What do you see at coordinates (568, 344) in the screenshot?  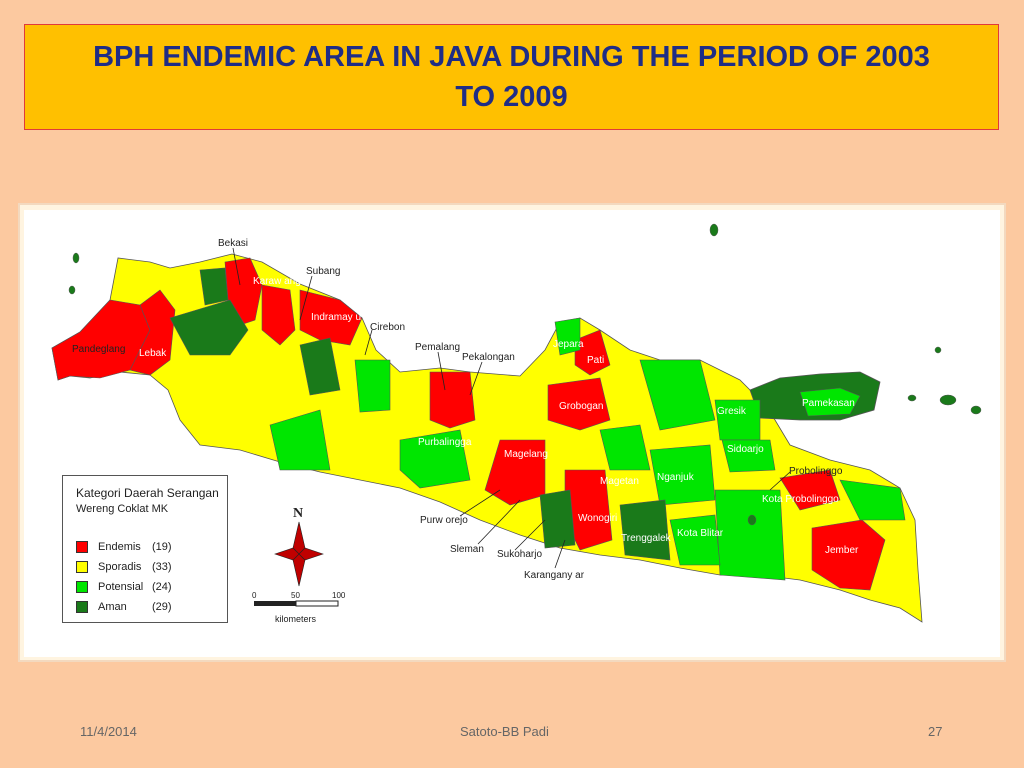 I see `label-jepara: Jepara` at bounding box center [568, 344].